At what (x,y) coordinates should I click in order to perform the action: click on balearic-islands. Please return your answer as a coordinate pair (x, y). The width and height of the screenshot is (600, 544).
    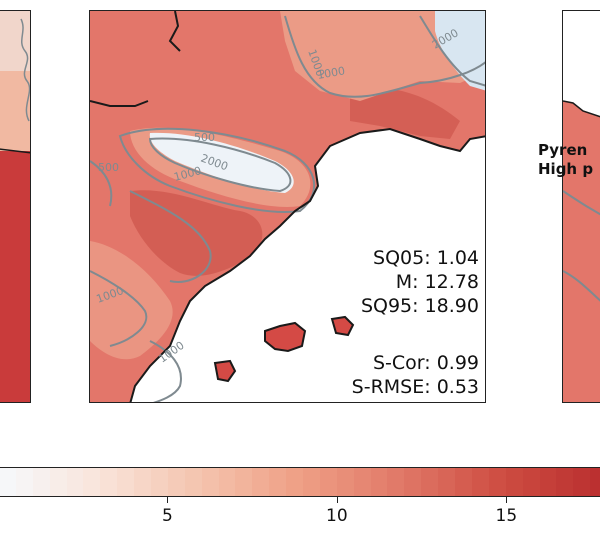
    Looking at the image, I should click on (284, 349).